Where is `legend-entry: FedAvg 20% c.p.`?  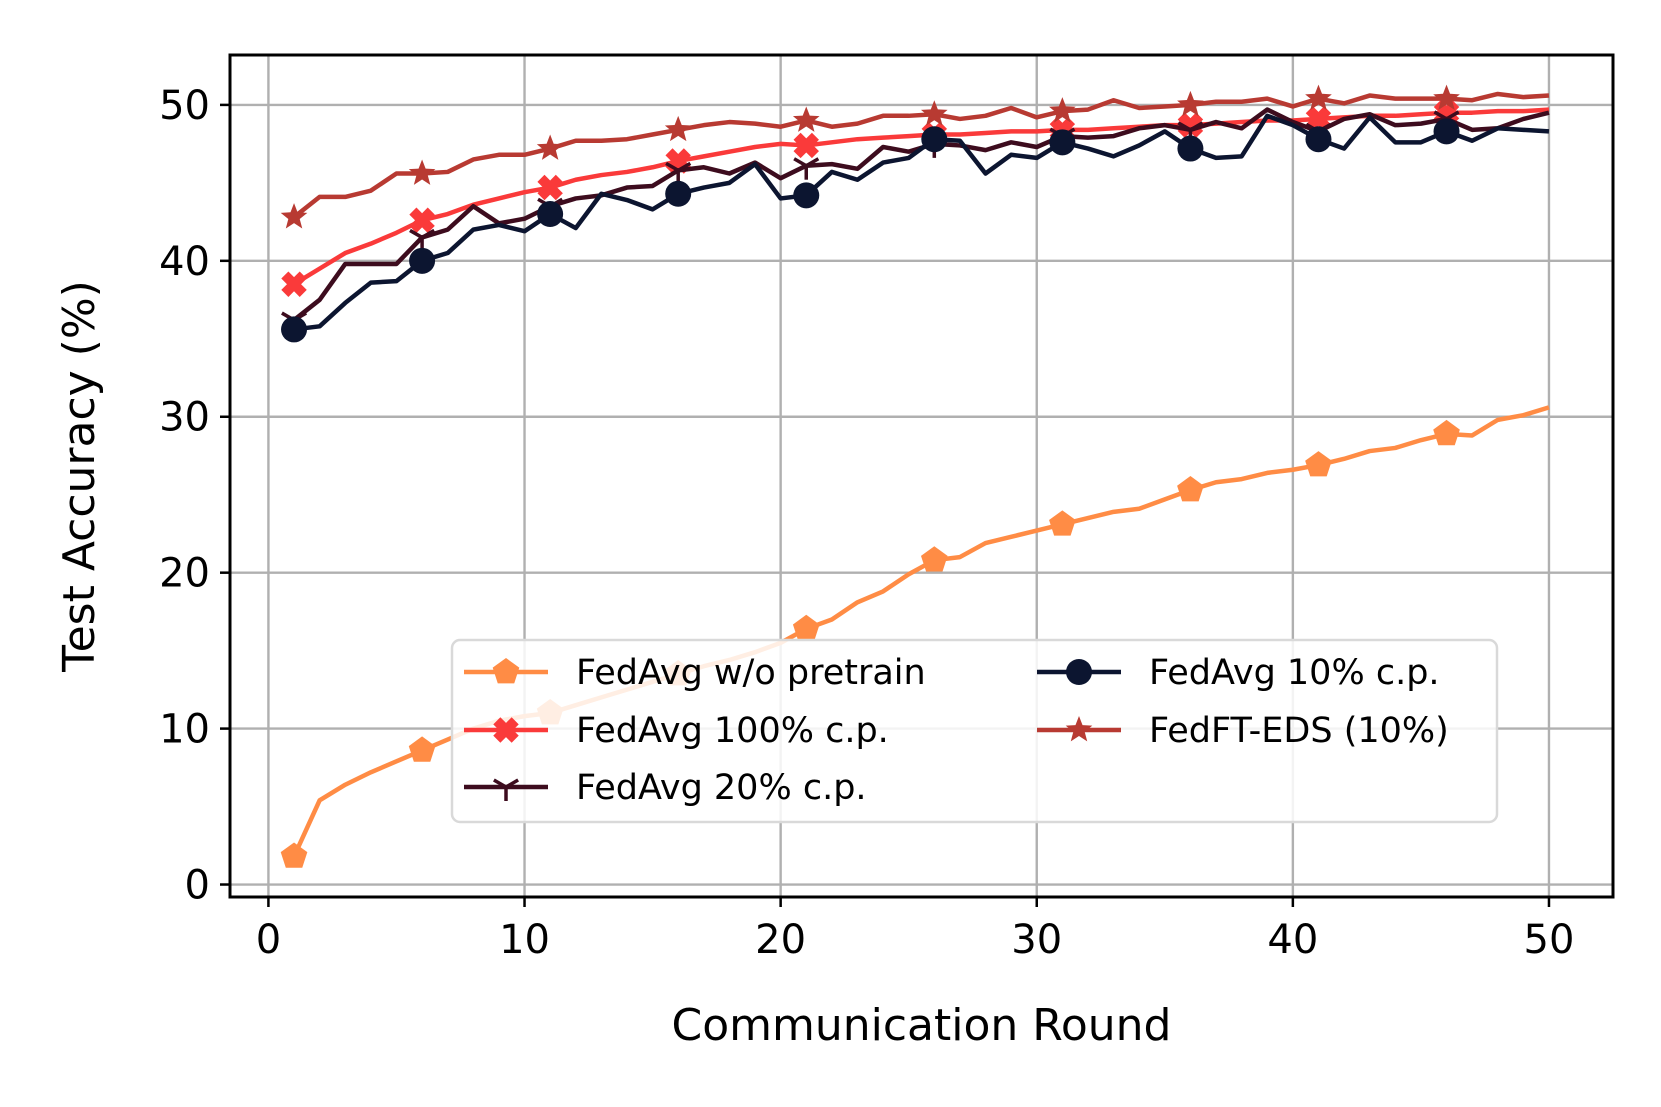
legend-entry: FedAvg 20% c.p. is located at coordinates (665, 788).